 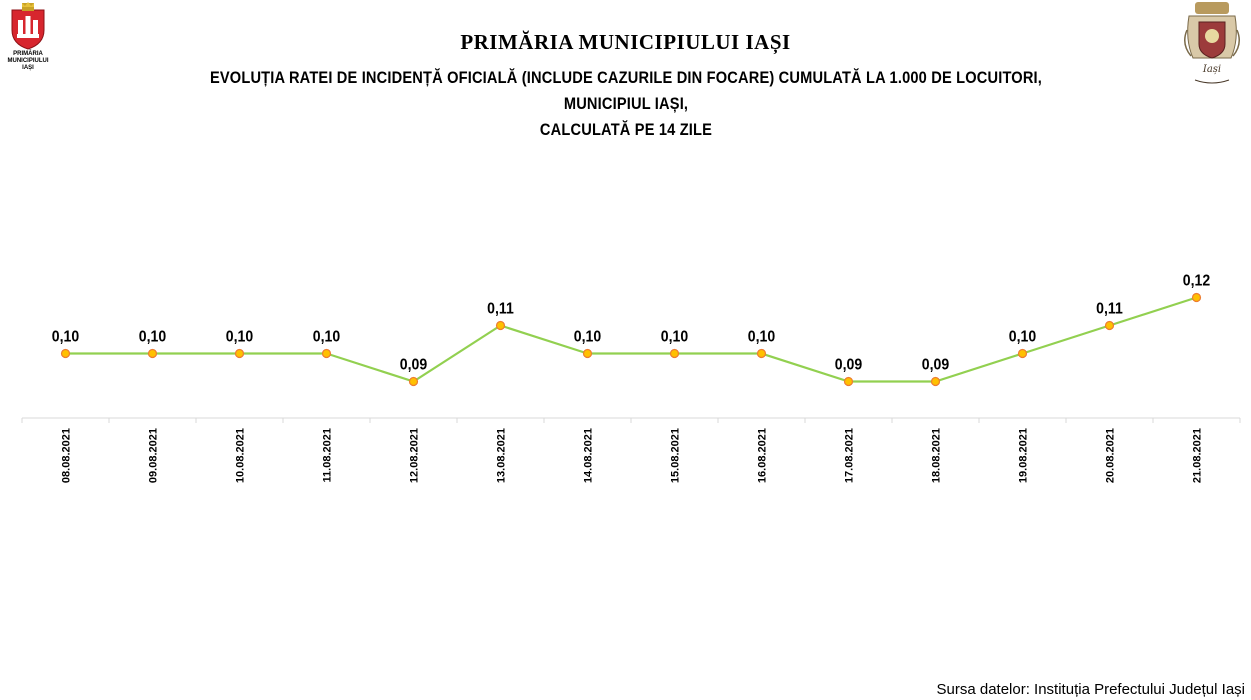 I want to click on chart-subtitle-line2: CALCULATĂ PE 14 ZILE, so click(x=625, y=129).